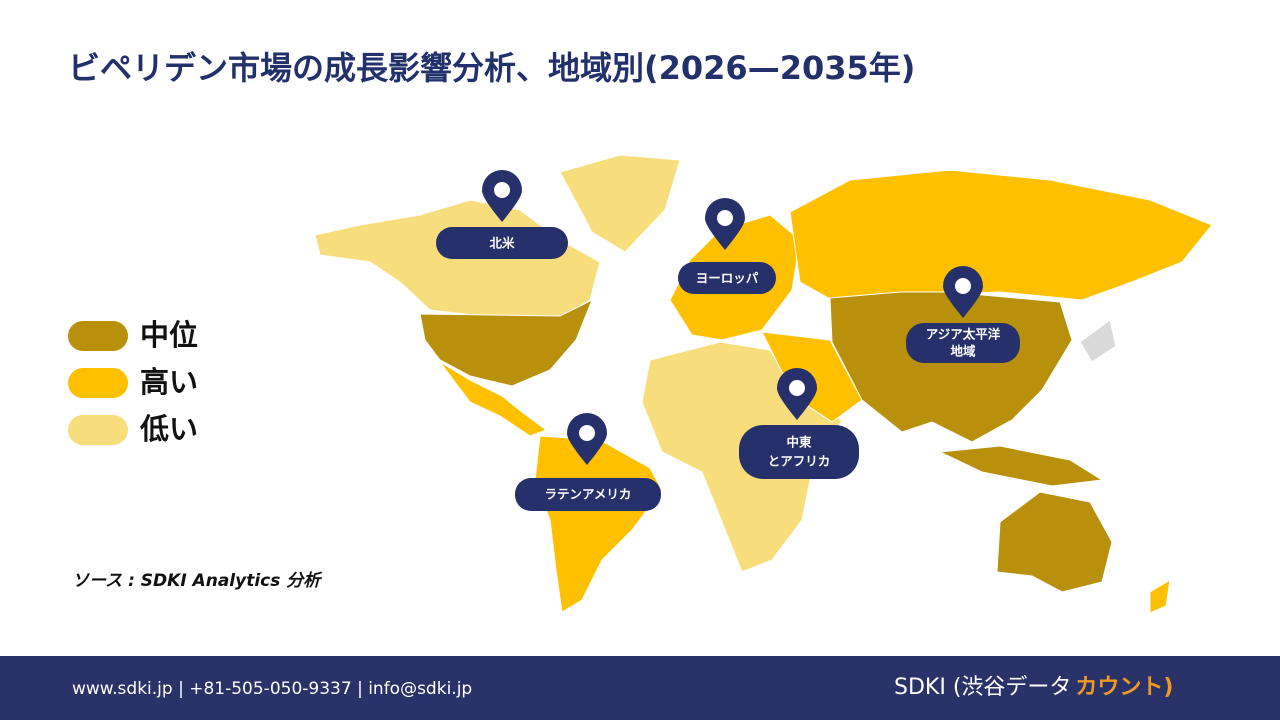 This screenshot has height=720, width=1280. What do you see at coordinates (951, 367) in the screenshot?
I see `land-asia` at bounding box center [951, 367].